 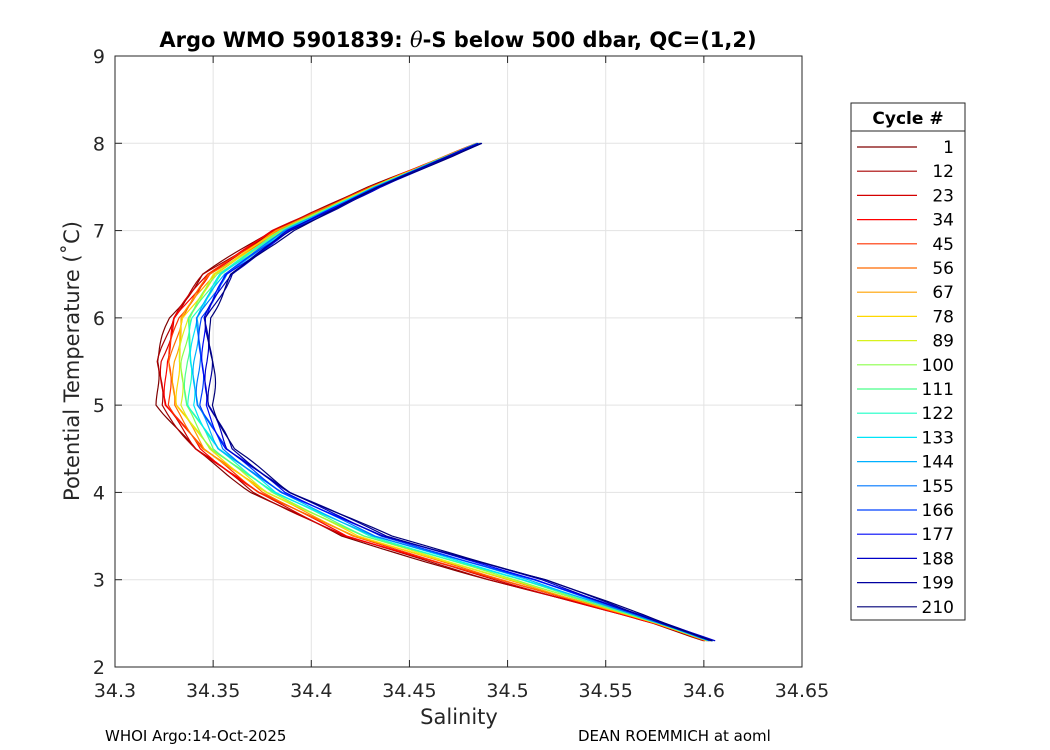 I want to click on legend-label: 34, so click(x=943, y=221).